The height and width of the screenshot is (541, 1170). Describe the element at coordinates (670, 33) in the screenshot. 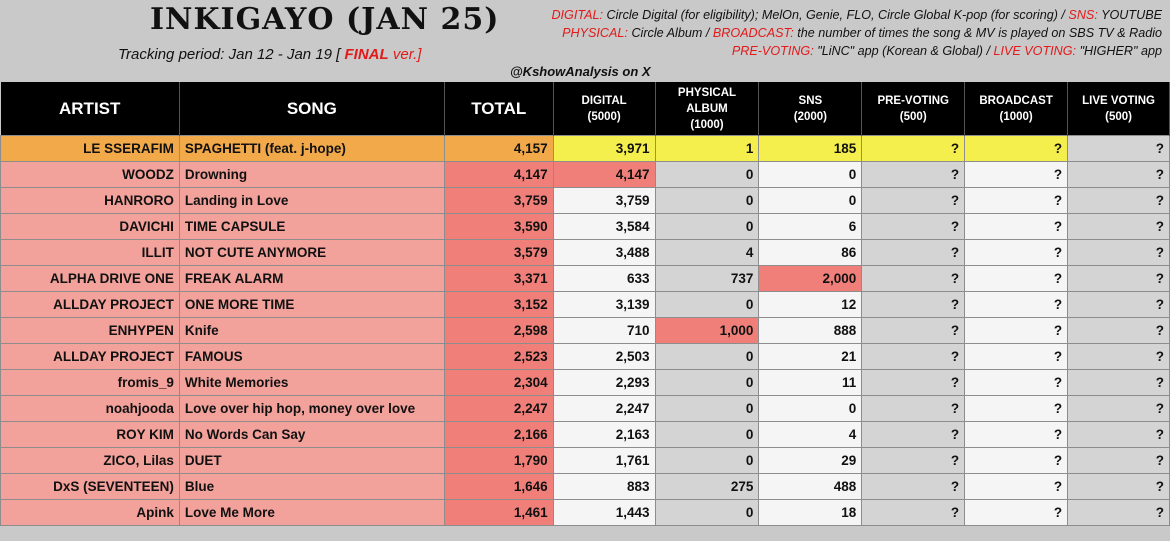

I see `legend-physical-value: Circle Album /` at that location.